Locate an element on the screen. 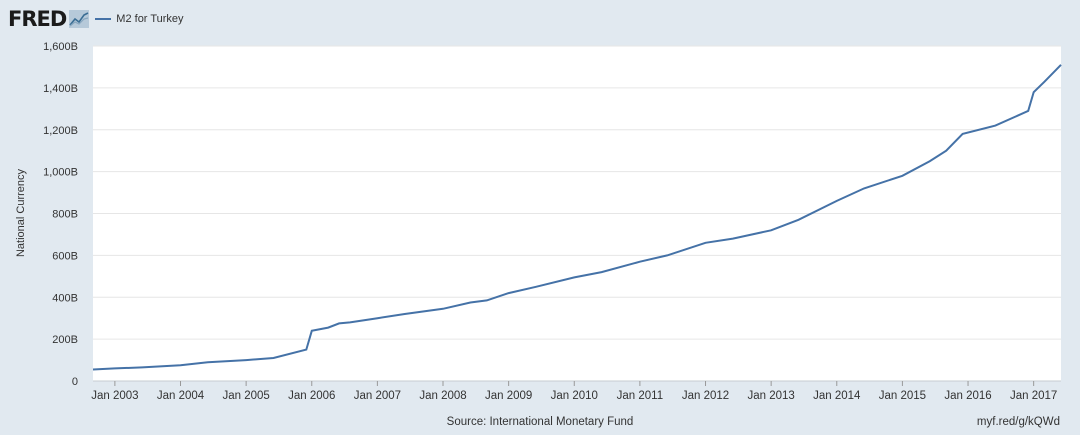 The image size is (1080, 435). x-tick-label: Jan 2003 is located at coordinates (114, 396).